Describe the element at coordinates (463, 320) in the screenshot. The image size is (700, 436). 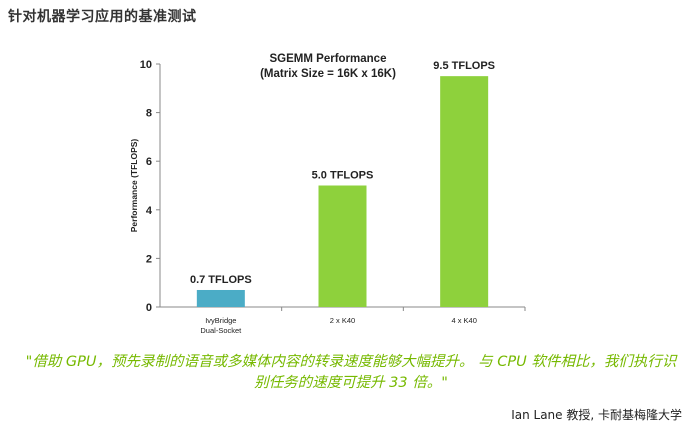
I see `x-tick-label: 4 x K40` at that location.